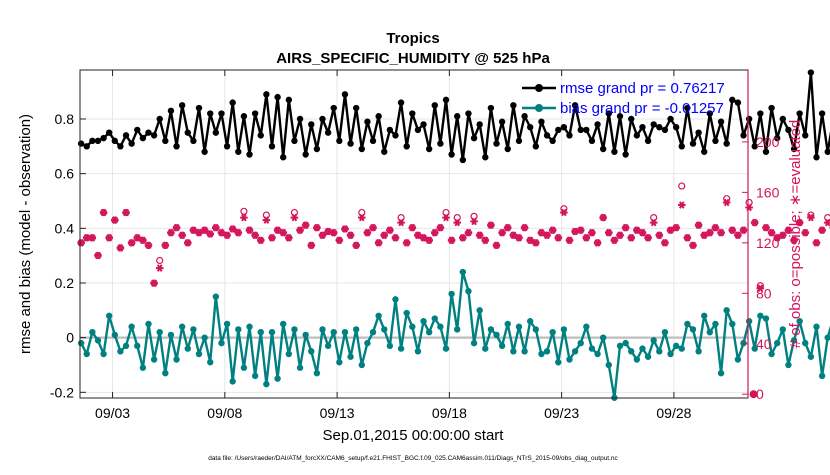 This screenshot has width=830, height=475. What do you see at coordinates (673, 413) in the screenshot?
I see `x-tick-label: 09/28` at bounding box center [673, 413].